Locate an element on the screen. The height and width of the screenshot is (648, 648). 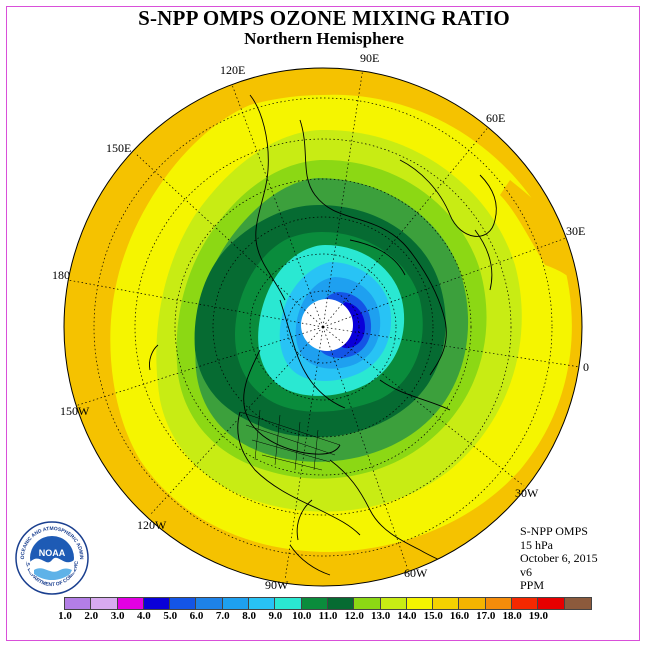
color-scale-tick-label: 6.0 is located at coordinates (196, 616).